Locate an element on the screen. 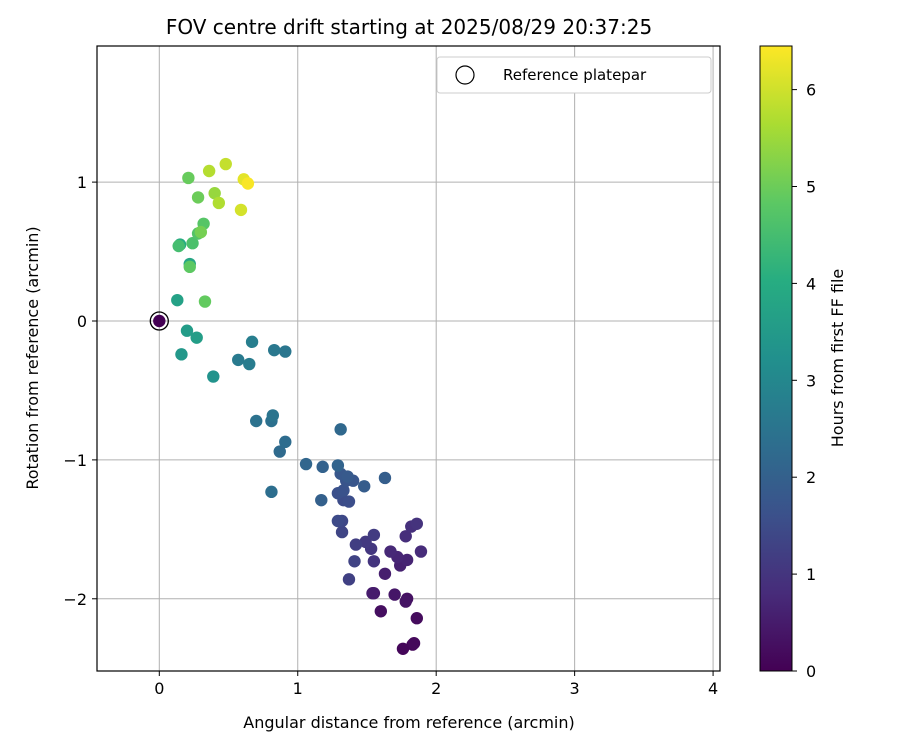 This screenshot has height=750, width=900. colorbar-gradient is located at coordinates (776, 358).